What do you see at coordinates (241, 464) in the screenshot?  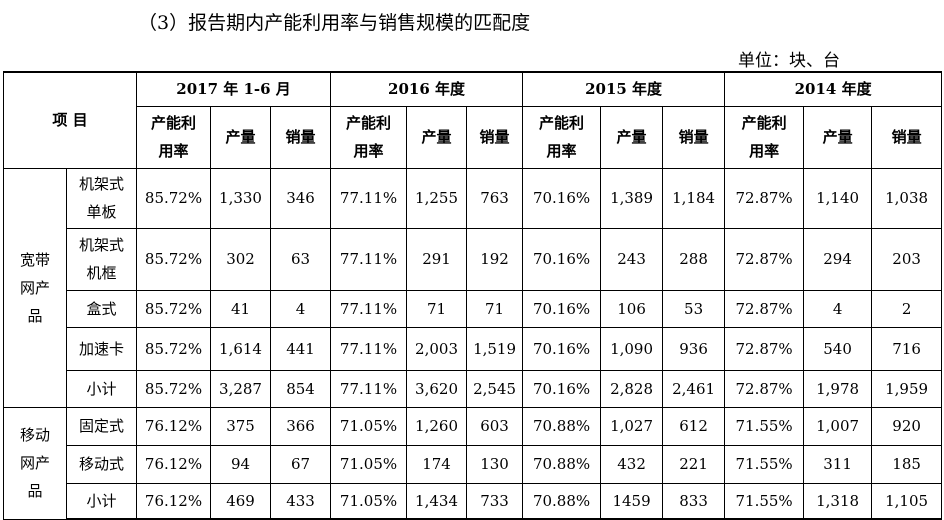 I see `value-cell: 94` at bounding box center [241, 464].